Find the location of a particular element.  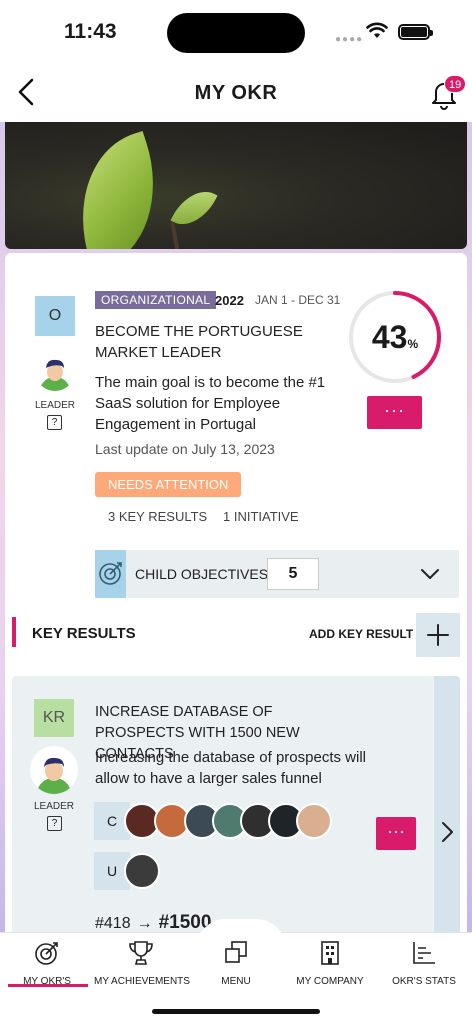

status-bar: 11:43 ●●●● is located at coordinates (236, 32).